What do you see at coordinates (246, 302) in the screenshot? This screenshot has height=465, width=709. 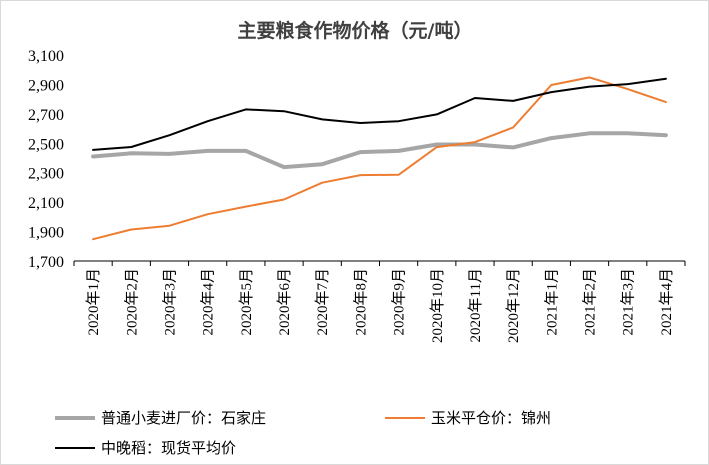 I see `x-tick-label: 2020年5月` at bounding box center [246, 302].